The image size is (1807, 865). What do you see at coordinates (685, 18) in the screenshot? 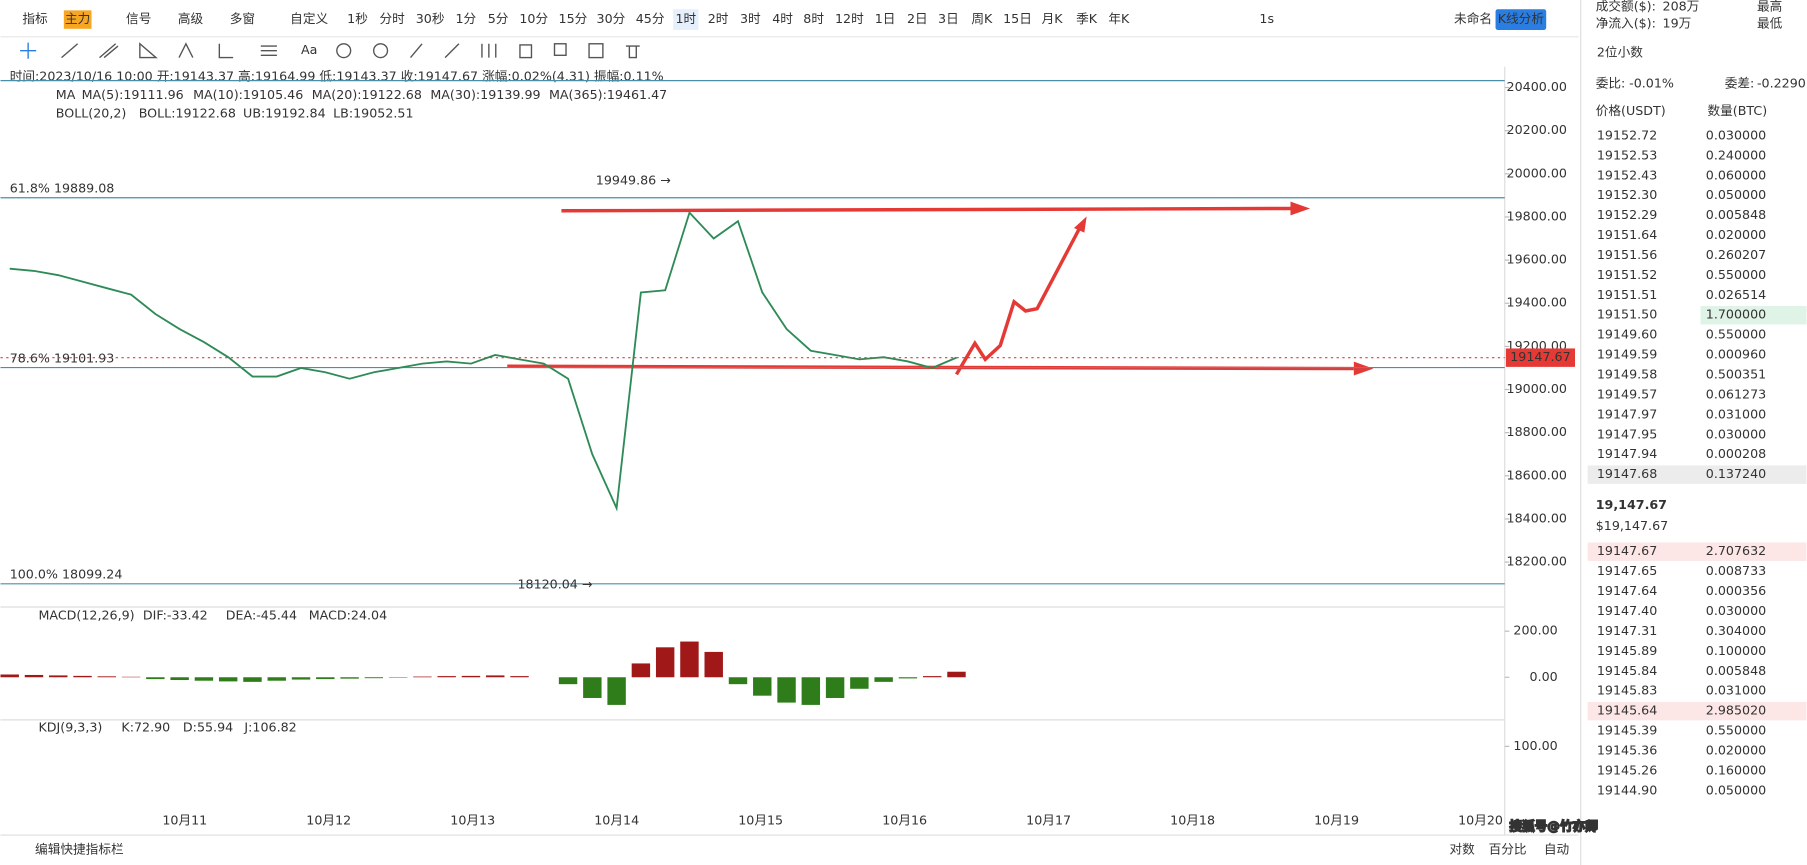
I see `interval-button: 1时` at bounding box center [685, 18].